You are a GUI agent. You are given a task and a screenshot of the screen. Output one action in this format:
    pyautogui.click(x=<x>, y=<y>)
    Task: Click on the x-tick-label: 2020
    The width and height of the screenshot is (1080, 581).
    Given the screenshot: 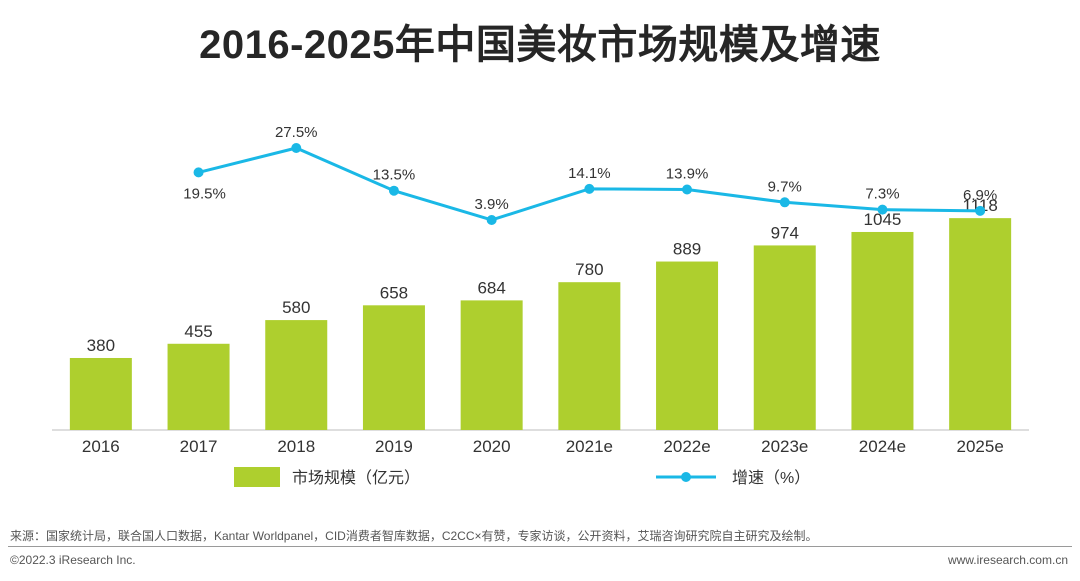 What is the action you would take?
    pyautogui.click(x=492, y=446)
    